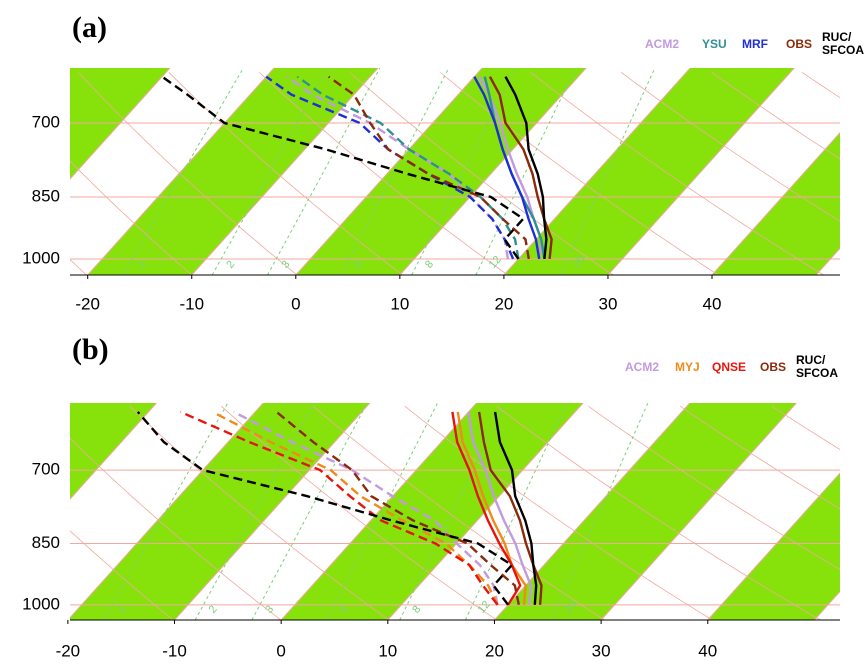 The height and width of the screenshot is (670, 865). What do you see at coordinates (687, 367) in the screenshot?
I see `legend-entry: MYJ` at bounding box center [687, 367].